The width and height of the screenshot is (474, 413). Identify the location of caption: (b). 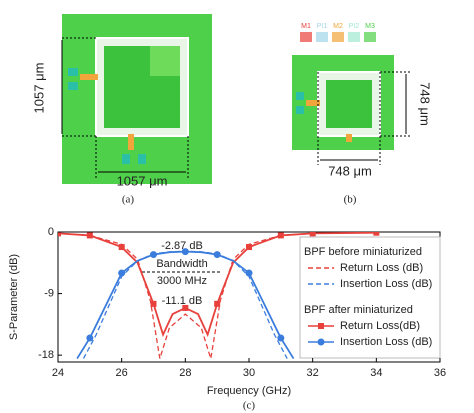
(350, 200).